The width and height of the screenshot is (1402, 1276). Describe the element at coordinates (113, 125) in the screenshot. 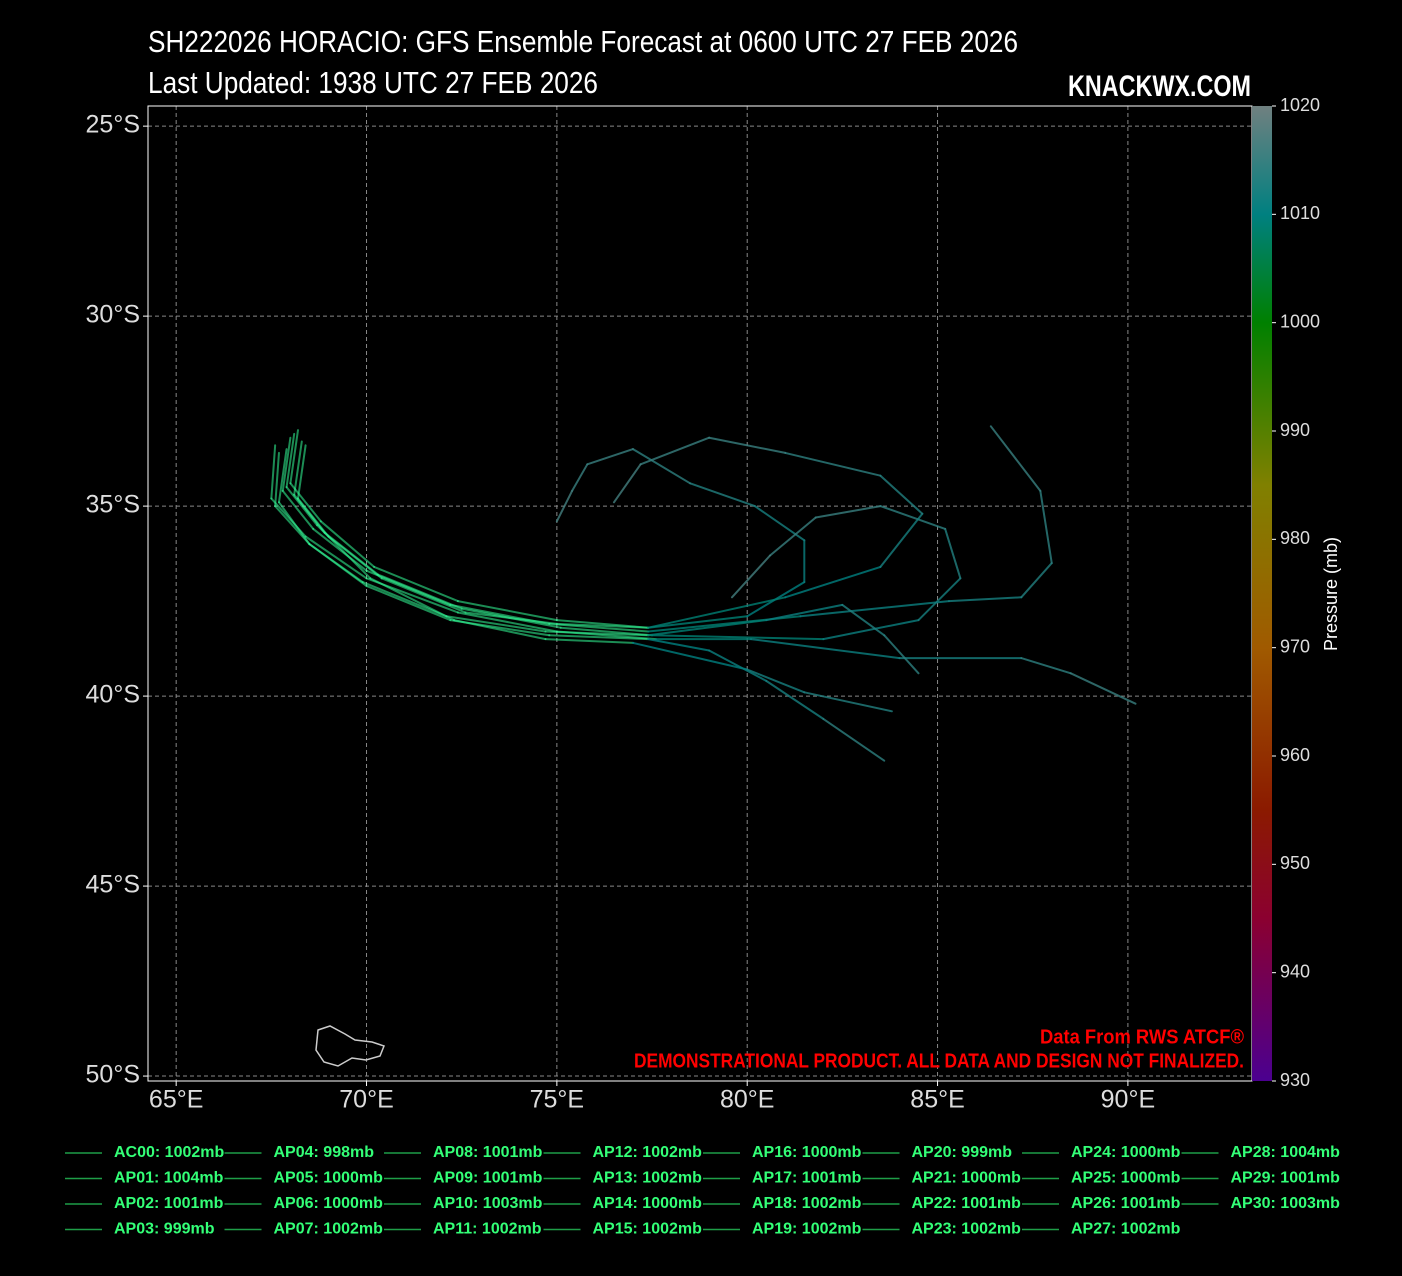

I see `y-tick-label: 25°S` at that location.